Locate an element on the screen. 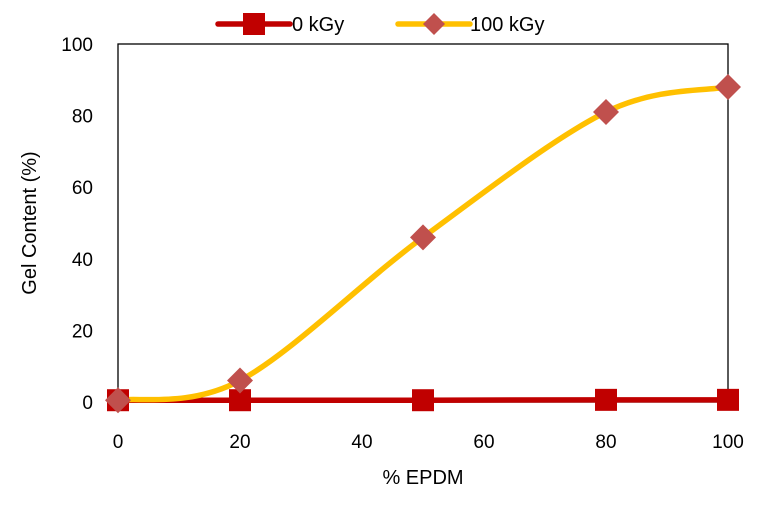  x-tick-label: 20 is located at coordinates (239, 442).